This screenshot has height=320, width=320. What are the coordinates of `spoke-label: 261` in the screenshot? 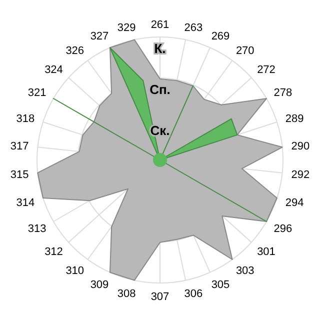 It's located at (160, 24).